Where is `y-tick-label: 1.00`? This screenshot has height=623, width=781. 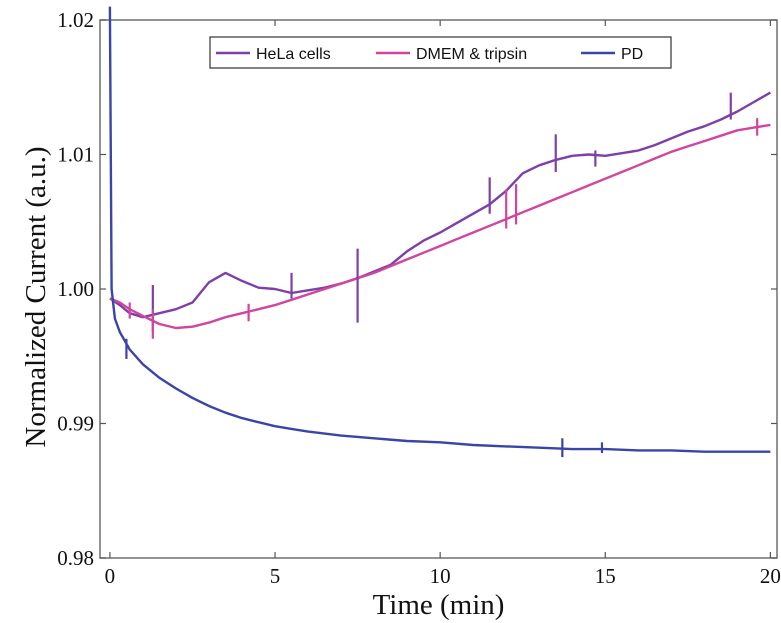 y-tick-label: 1.00 is located at coordinates (75, 289).